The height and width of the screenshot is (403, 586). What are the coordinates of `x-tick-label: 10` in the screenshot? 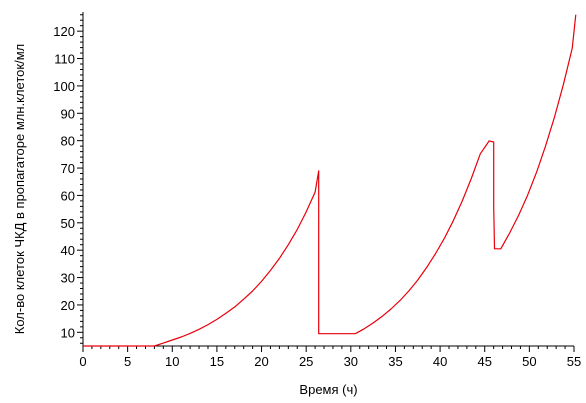 It's located at (172, 361).